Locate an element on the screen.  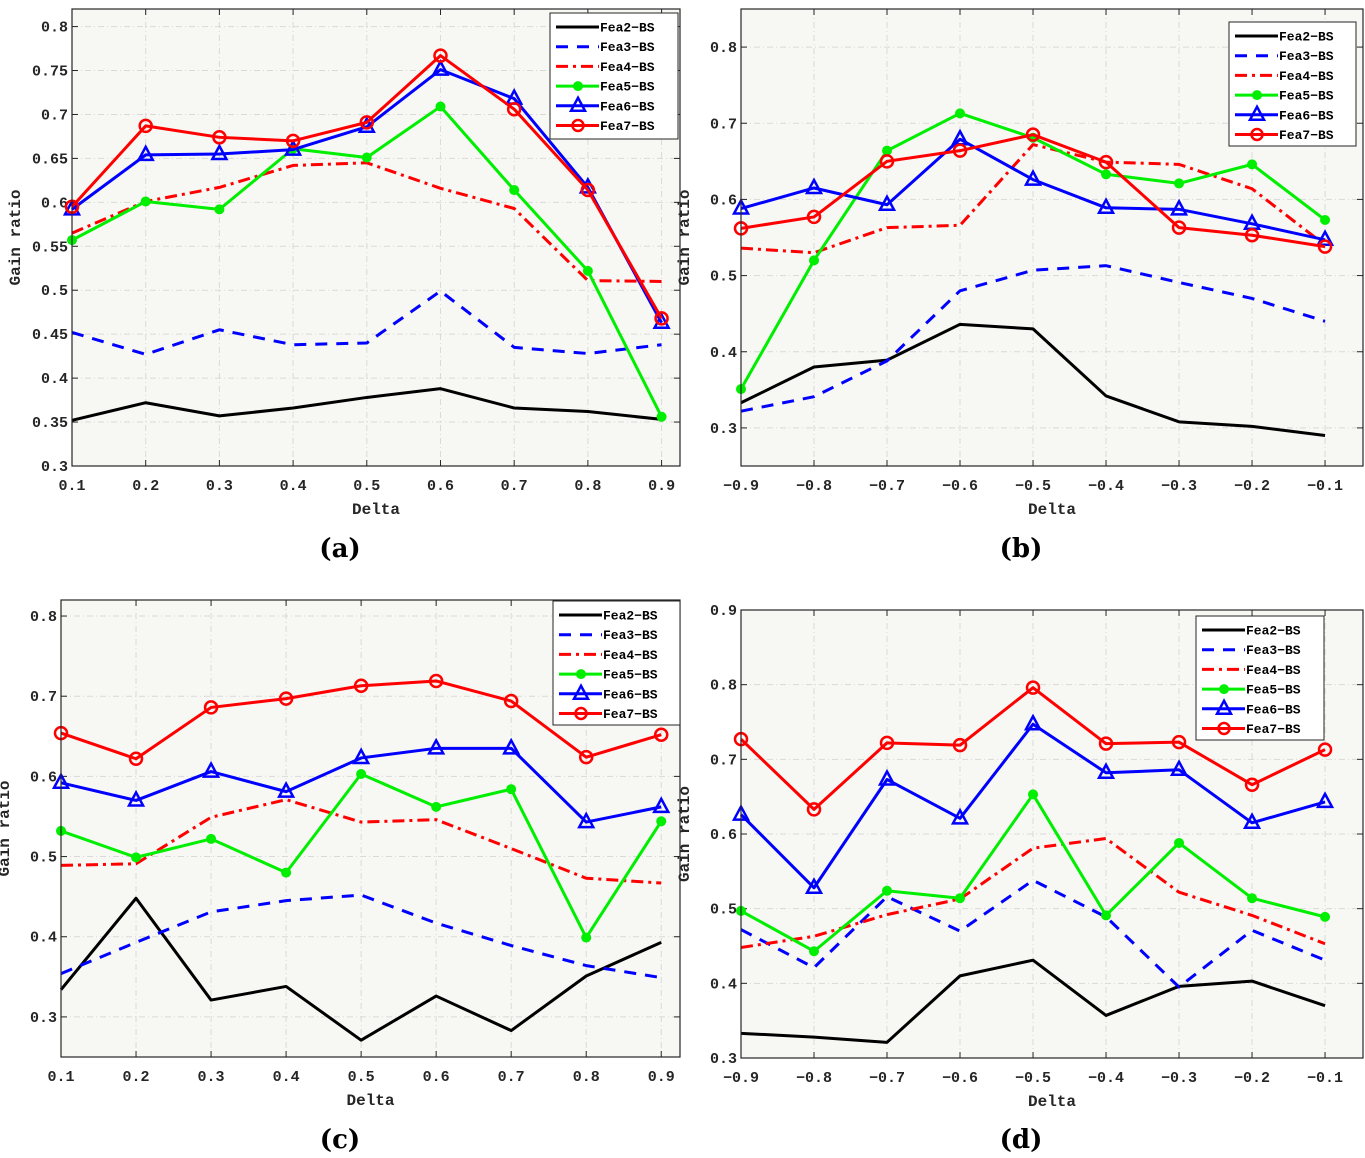
x-tick-label: −0.3 is located at coordinates (1179, 486).